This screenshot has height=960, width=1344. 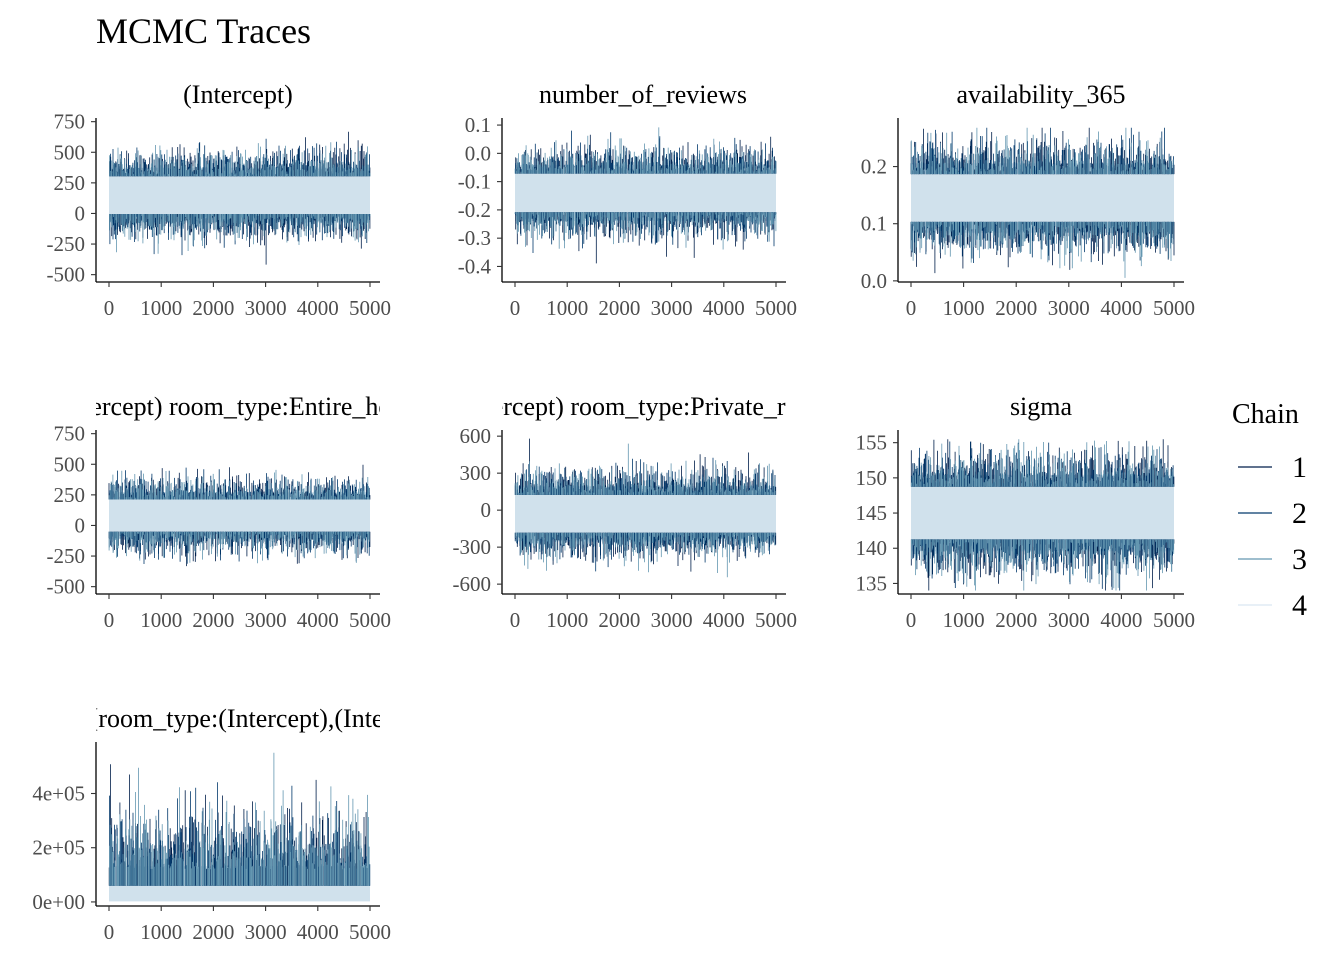 What do you see at coordinates (1299, 513) in the screenshot?
I see `legend-label-chain-2: 2` at bounding box center [1299, 513].